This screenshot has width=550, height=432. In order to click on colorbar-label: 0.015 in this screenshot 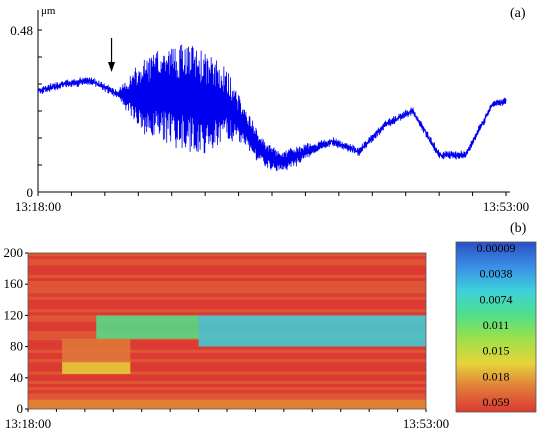, I will do `click(496, 351)`.